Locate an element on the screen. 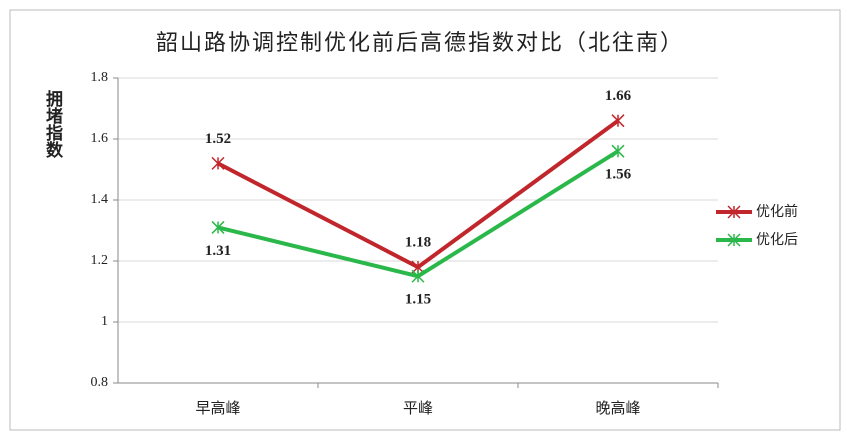 This screenshot has width=850, height=441. y-axis-title: 拥堵指数 is located at coordinates (52, 124).